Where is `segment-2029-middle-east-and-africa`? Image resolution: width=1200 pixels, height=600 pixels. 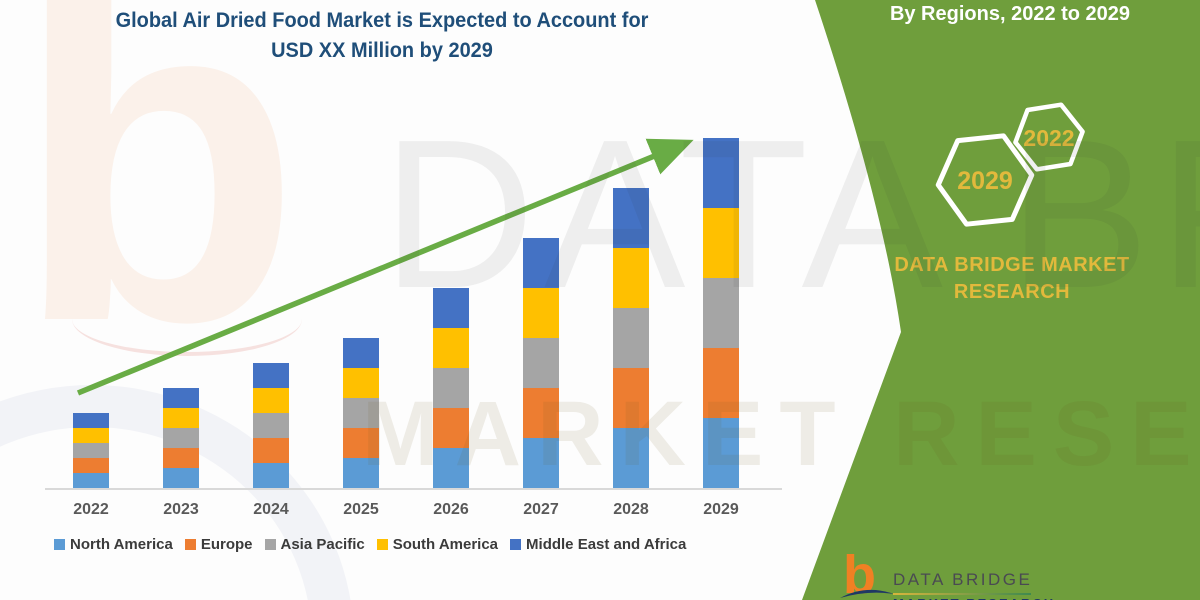
segment-2029-middle-east-and-africa is located at coordinates (721, 173).